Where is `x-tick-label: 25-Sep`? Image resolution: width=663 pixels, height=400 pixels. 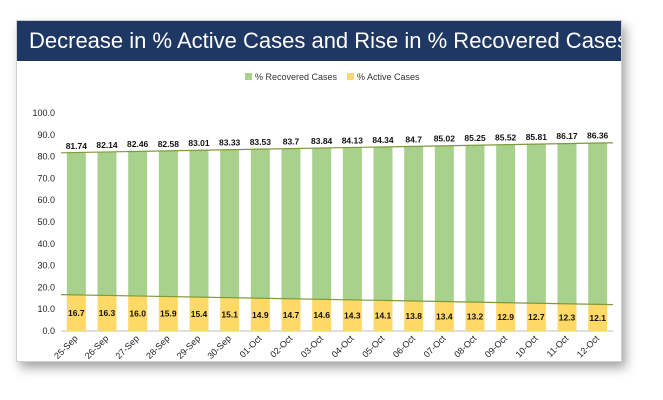
x-tick-label: 25-Sep is located at coordinates (66, 347).